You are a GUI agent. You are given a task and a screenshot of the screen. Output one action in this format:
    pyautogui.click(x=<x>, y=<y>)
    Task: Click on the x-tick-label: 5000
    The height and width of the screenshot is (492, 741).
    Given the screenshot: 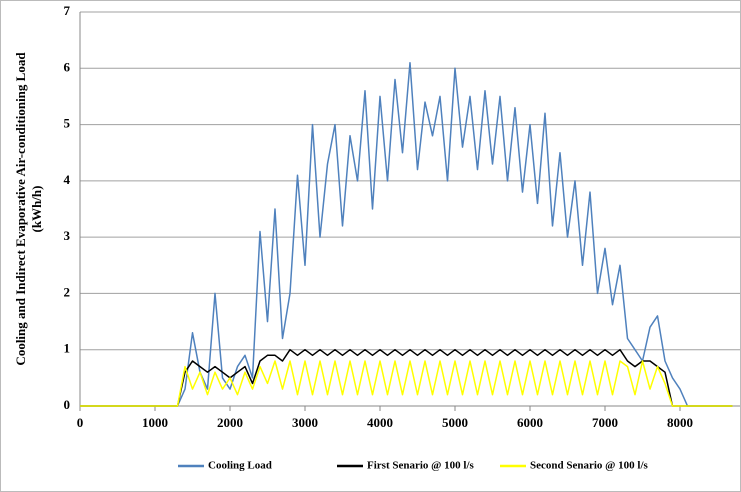 What is the action you would take?
    pyautogui.click(x=455, y=422)
    